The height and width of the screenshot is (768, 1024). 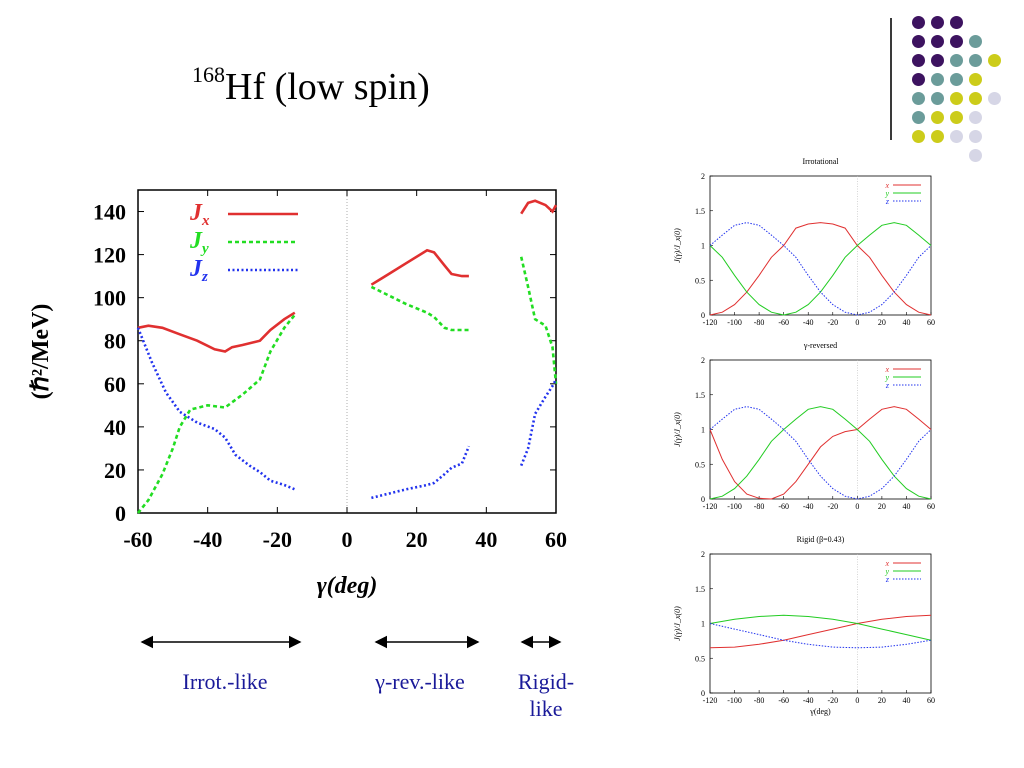 I want to click on main-y-tick-label: 0, so click(x=120, y=513).